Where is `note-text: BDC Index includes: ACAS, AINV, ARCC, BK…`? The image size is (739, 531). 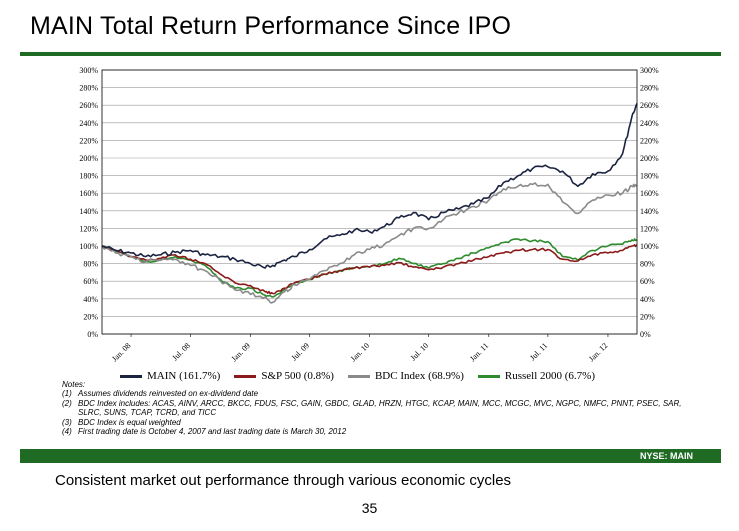
note-text: BDC Index includes: ACAS, AINV, ARCC, BK… is located at coordinates (380, 408).